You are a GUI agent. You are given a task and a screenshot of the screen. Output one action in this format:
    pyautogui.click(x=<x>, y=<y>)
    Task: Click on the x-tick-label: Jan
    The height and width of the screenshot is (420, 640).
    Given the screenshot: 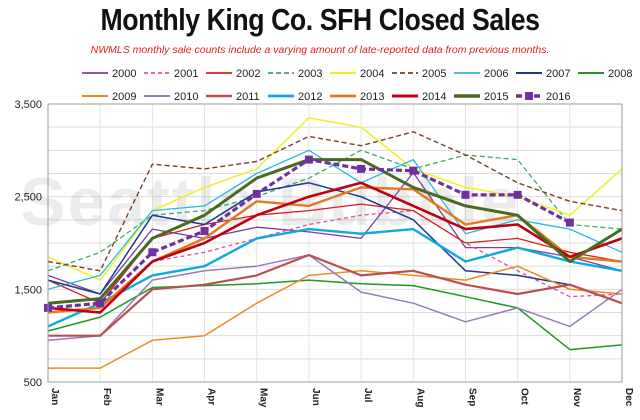 What is the action you would take?
    pyautogui.click(x=54, y=396)
    